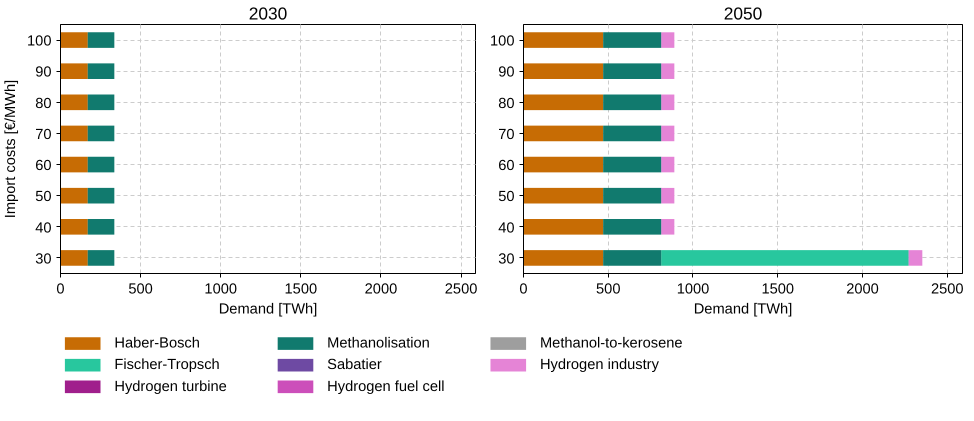 Image resolution: width=974 pixels, height=421 pixels. Describe the element at coordinates (743, 14) in the screenshot. I see `chart-title: 2050` at that location.